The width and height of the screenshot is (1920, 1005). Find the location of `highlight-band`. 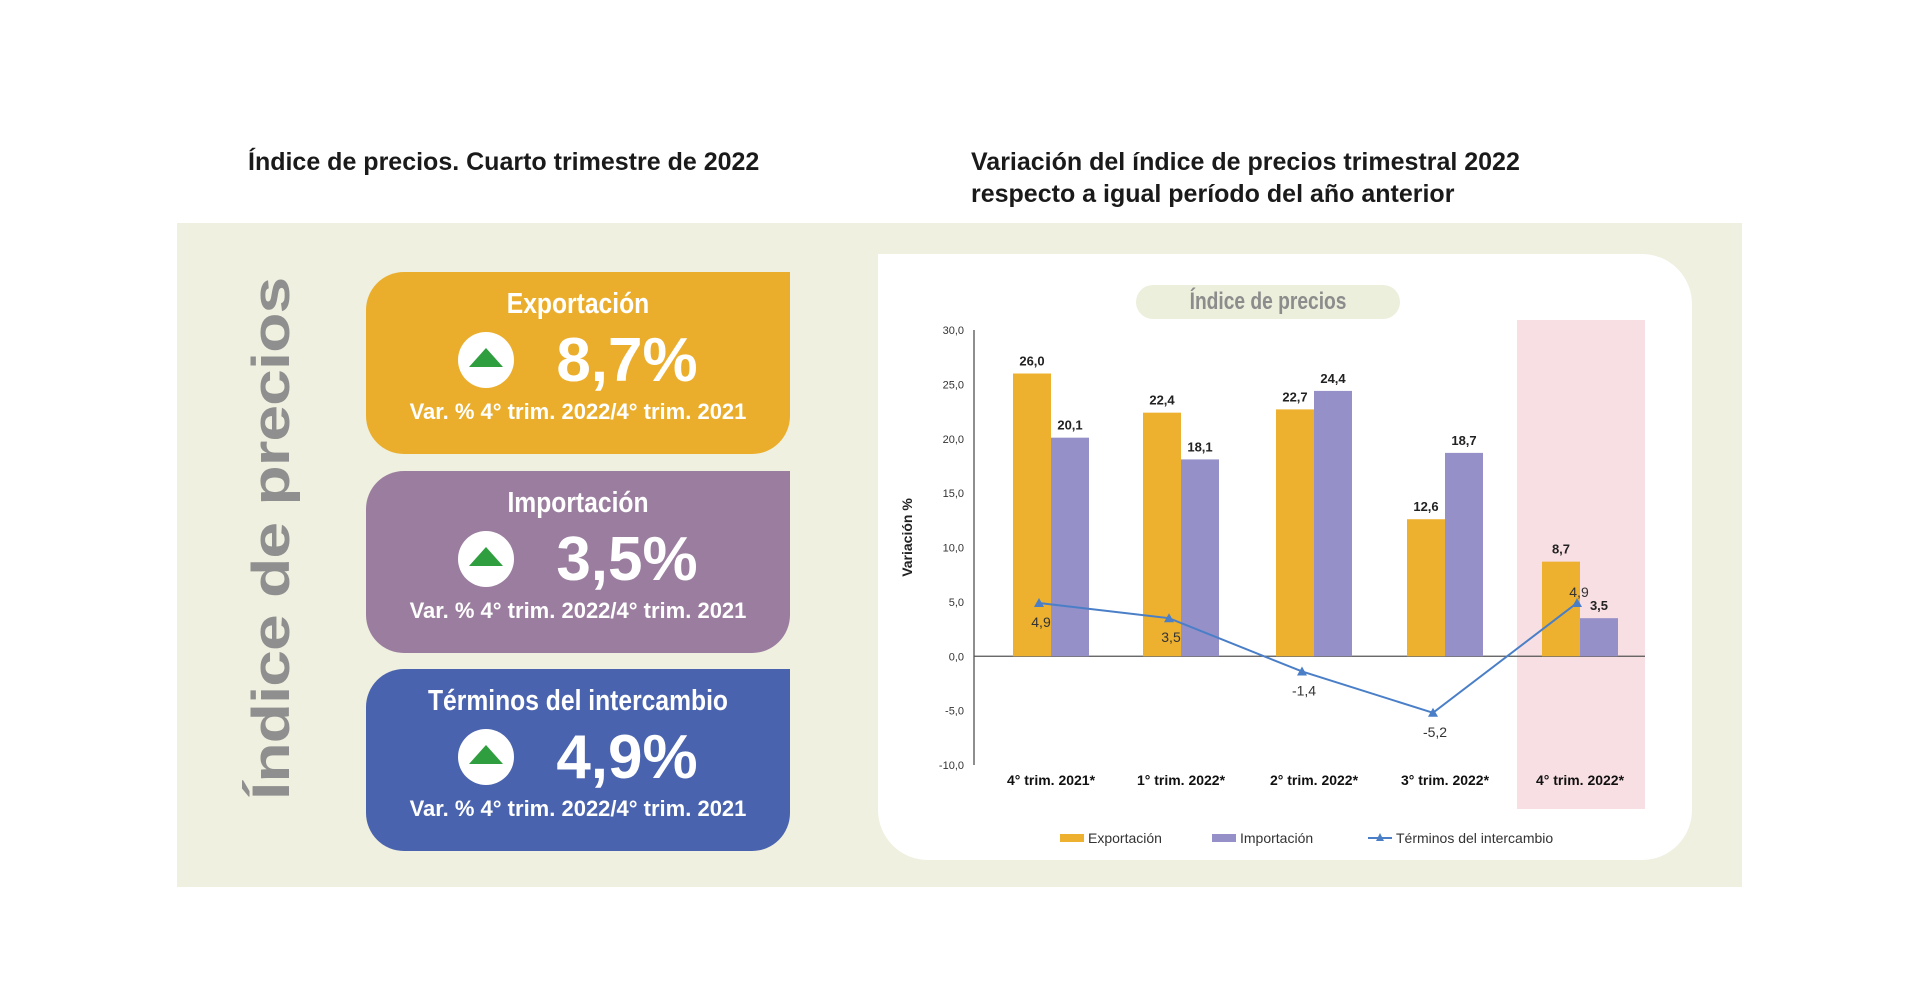

highlight-band is located at coordinates (1581, 564).